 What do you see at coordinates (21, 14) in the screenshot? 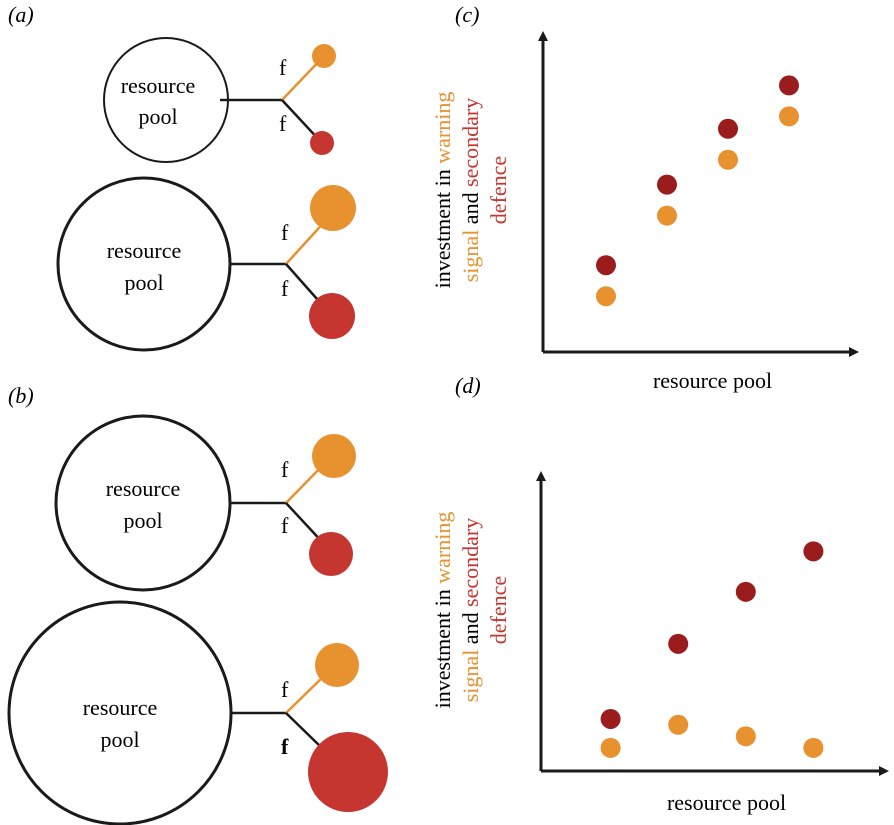
I see `panel-a-label: (a)` at bounding box center [21, 14].